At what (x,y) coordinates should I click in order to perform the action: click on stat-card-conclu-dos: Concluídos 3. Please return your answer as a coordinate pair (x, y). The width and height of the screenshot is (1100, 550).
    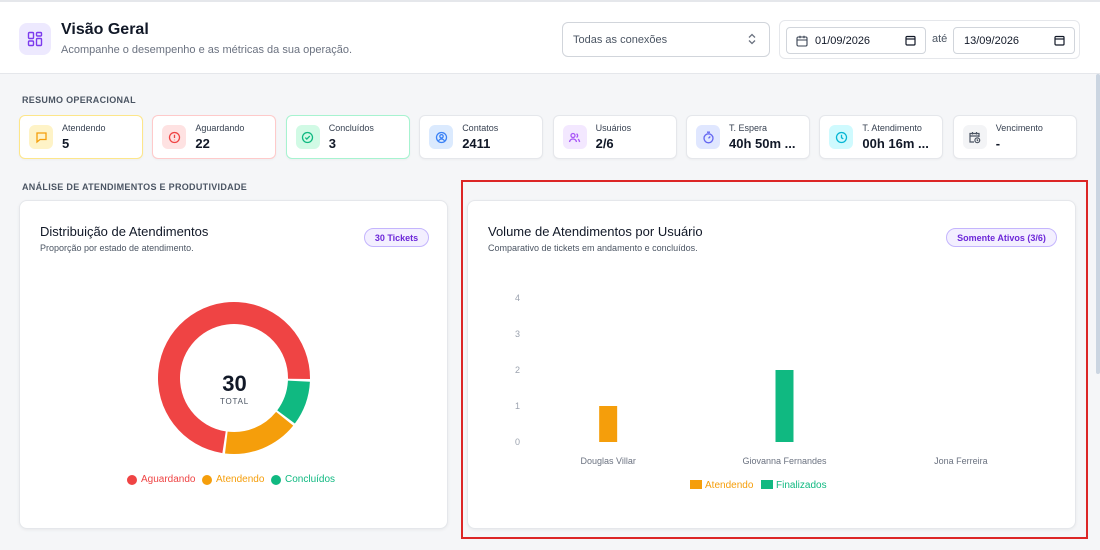
    Looking at the image, I should click on (347, 137).